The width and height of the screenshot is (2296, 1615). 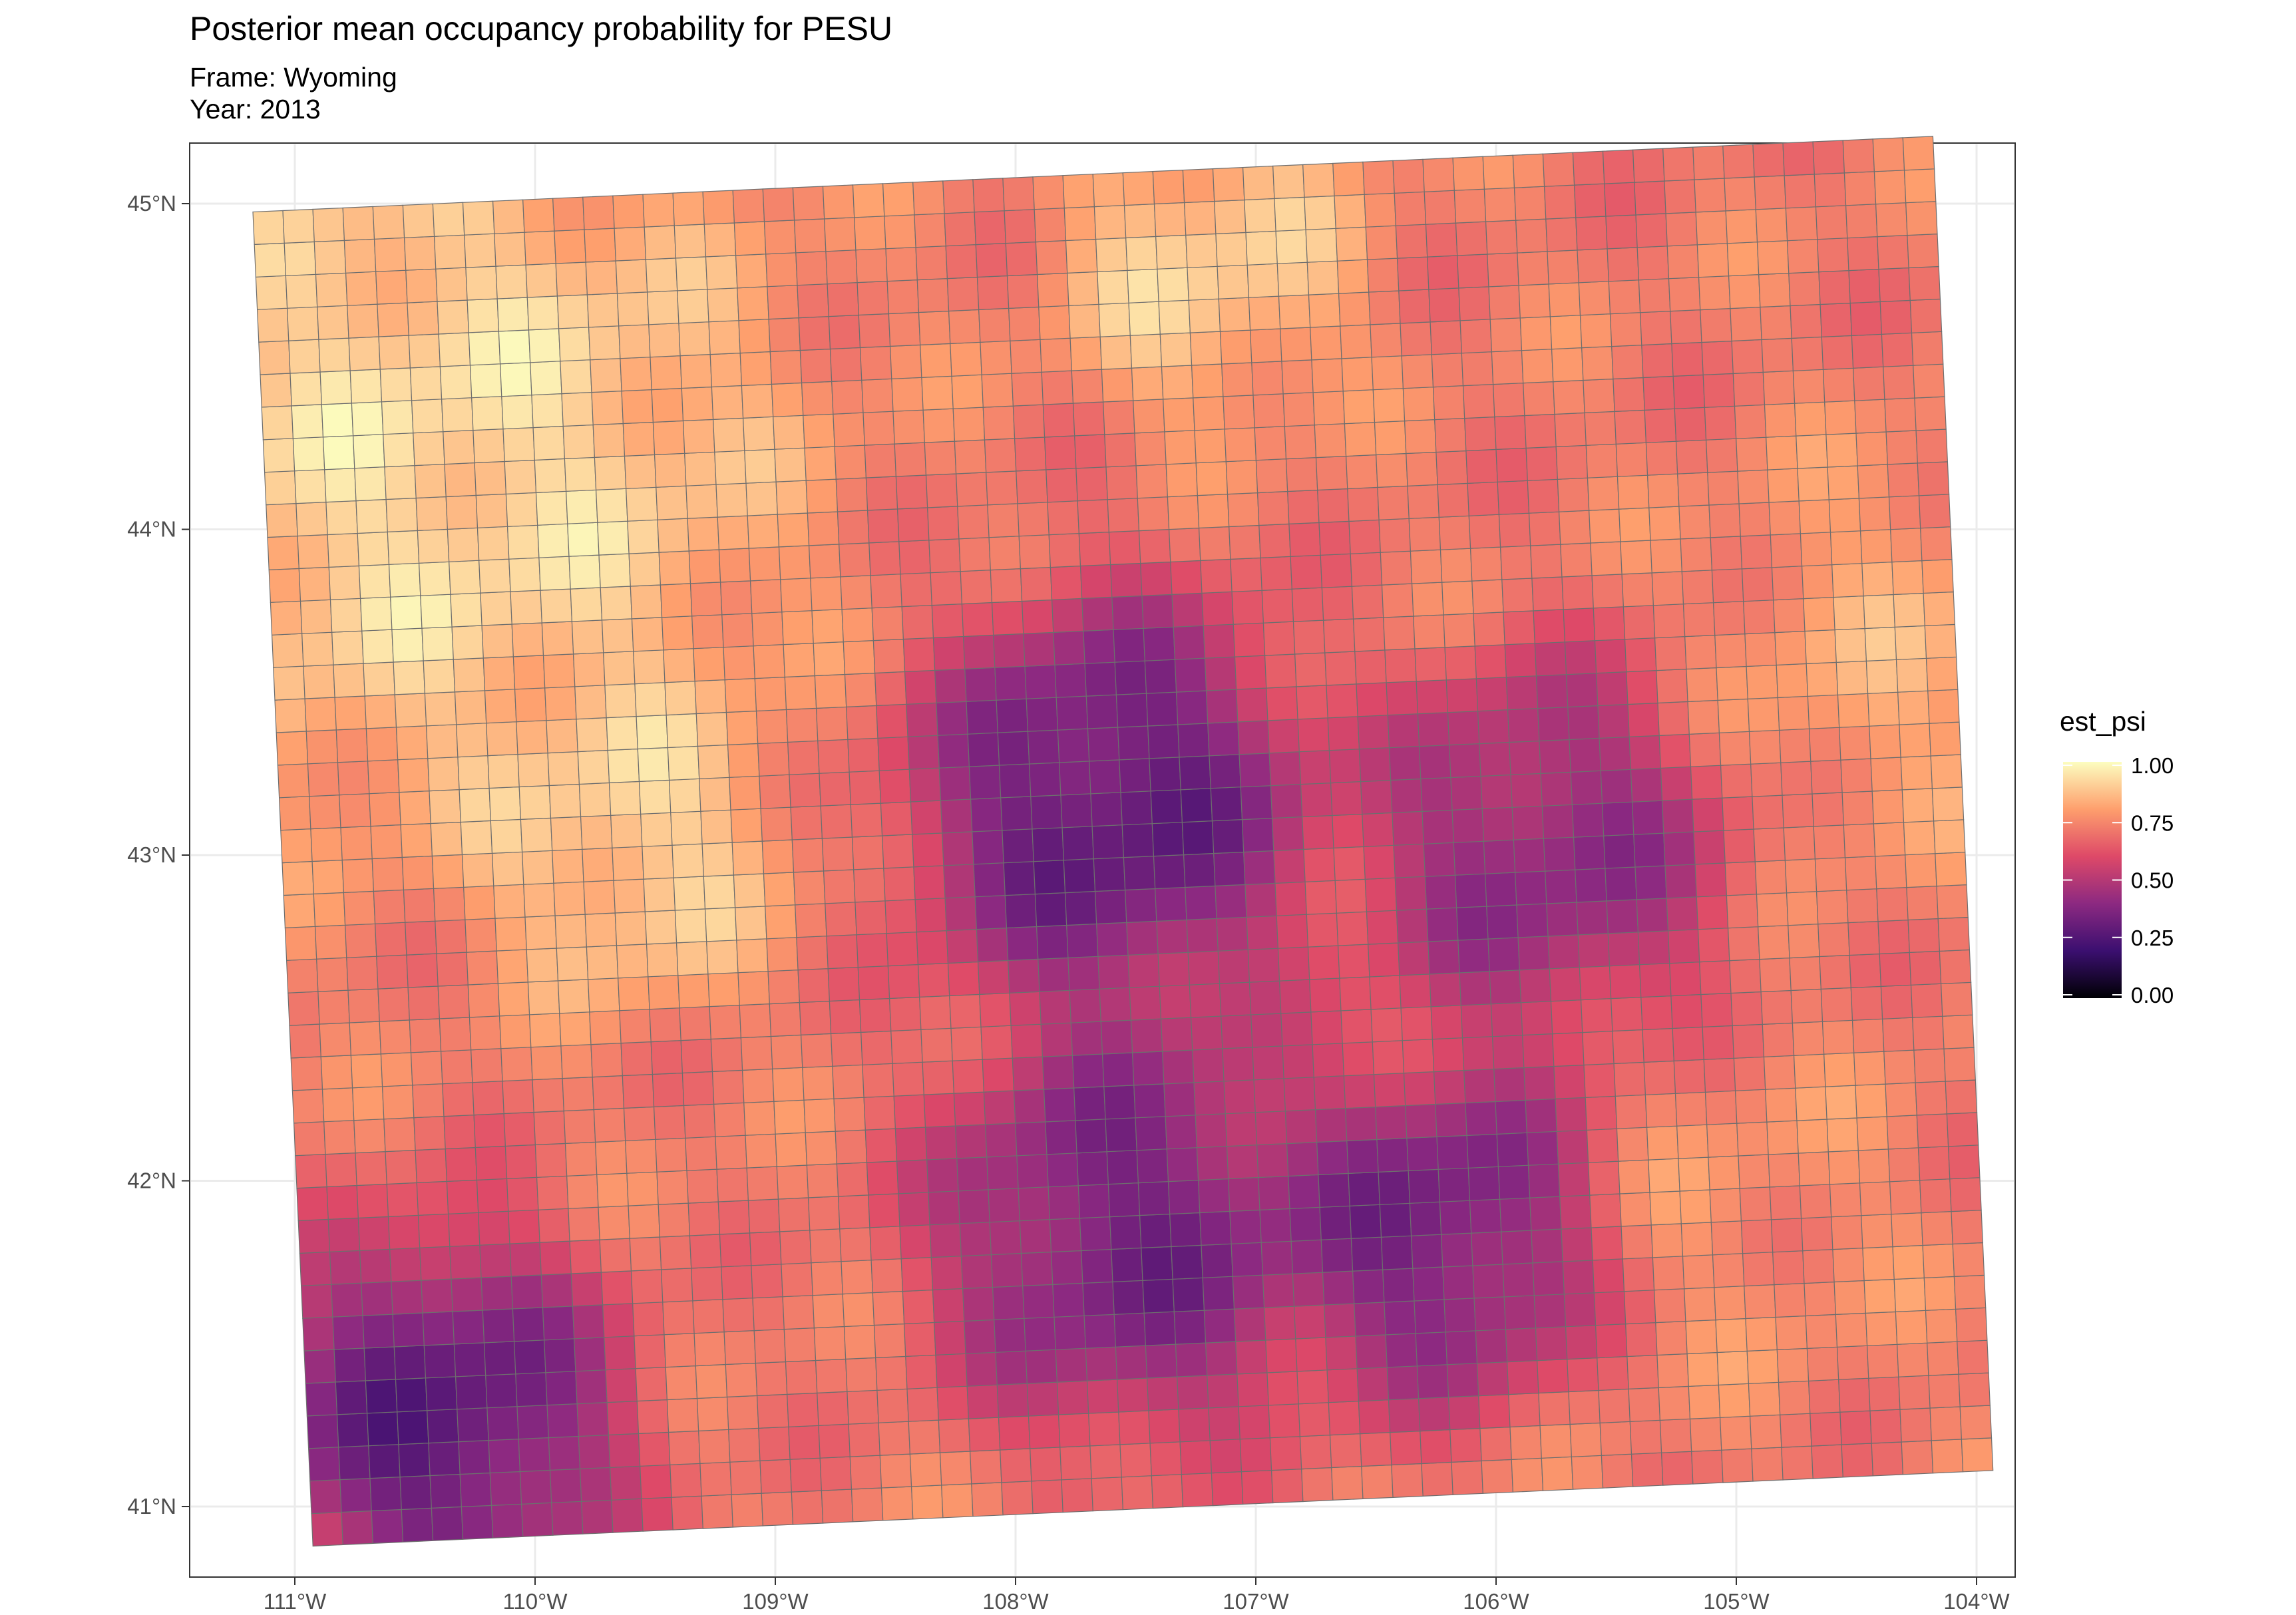 I want to click on y-tick-label: 45°N, so click(x=151, y=203).